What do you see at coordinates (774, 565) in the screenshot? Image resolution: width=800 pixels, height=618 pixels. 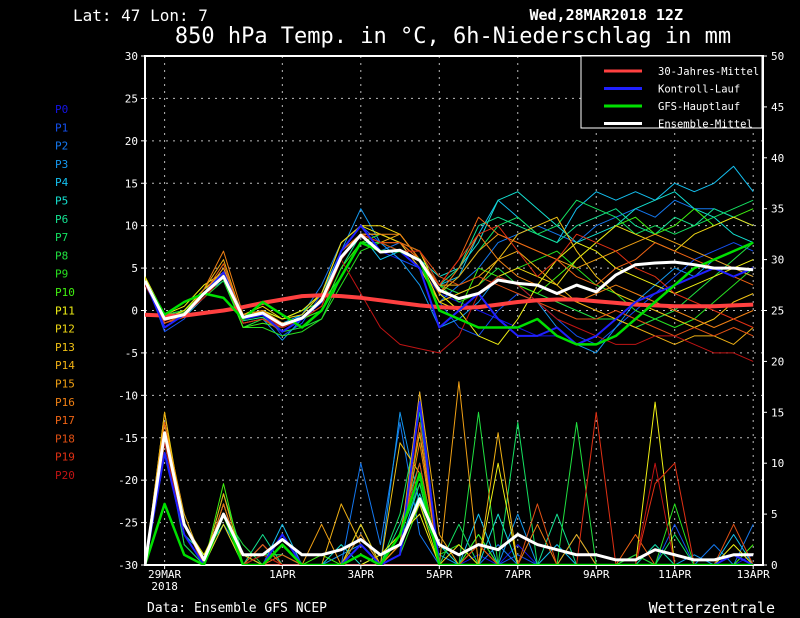 I see `right-tick-label: 0` at bounding box center [774, 565].